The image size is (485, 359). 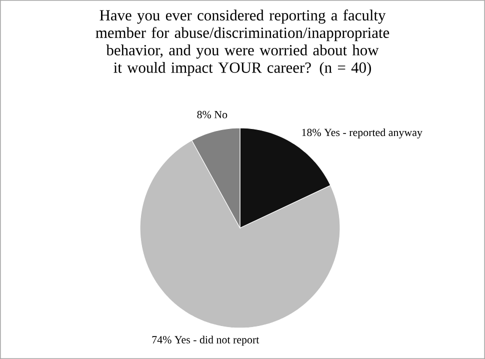 What do you see at coordinates (311, 132) in the screenshot?
I see `data-label: 18%` at bounding box center [311, 132].